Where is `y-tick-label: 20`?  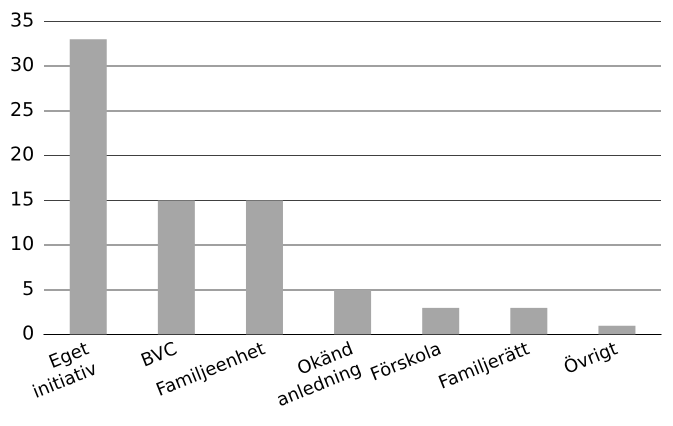
y-tick-label: 20 is located at coordinates (22, 155).